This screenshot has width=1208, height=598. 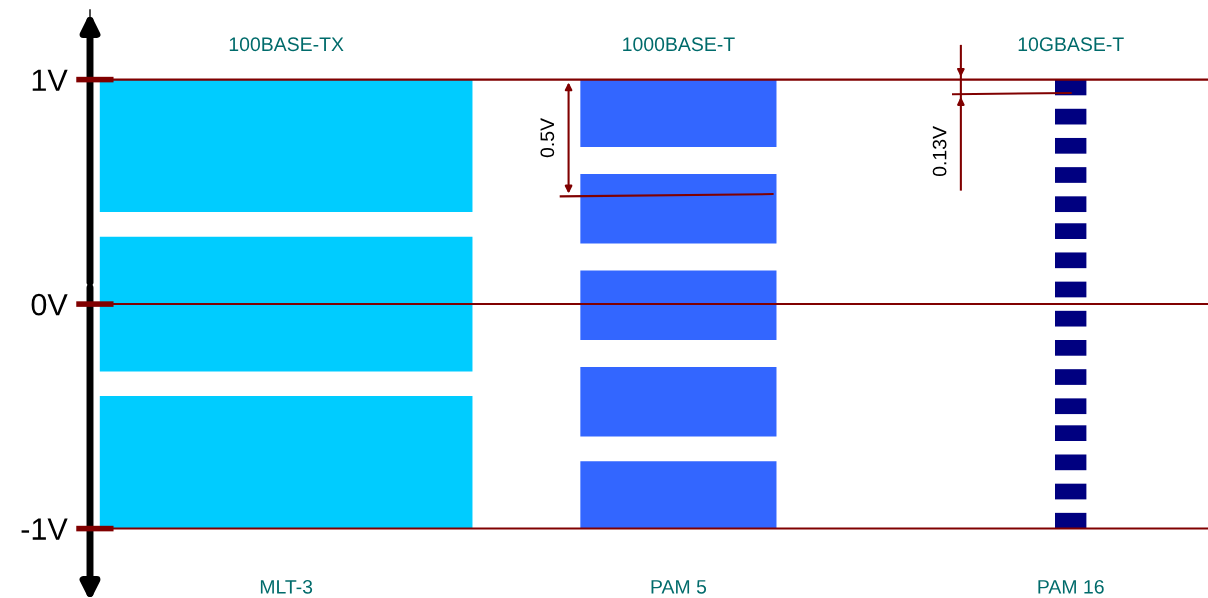 I want to click on annotation: 0.5V, so click(x=547, y=138).